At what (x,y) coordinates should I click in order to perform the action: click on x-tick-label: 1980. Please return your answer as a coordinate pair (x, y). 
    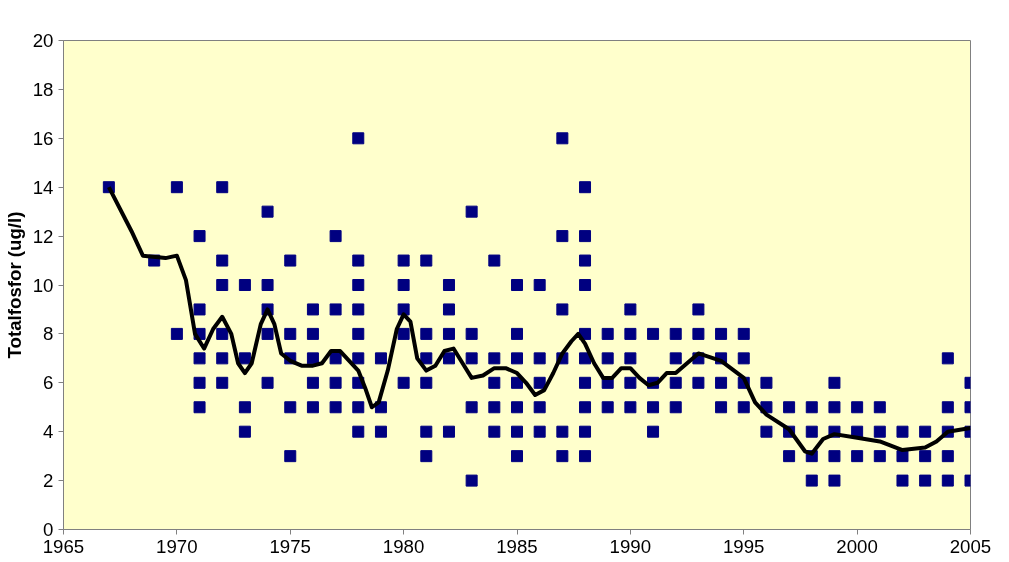
    Looking at the image, I should click on (403, 546).